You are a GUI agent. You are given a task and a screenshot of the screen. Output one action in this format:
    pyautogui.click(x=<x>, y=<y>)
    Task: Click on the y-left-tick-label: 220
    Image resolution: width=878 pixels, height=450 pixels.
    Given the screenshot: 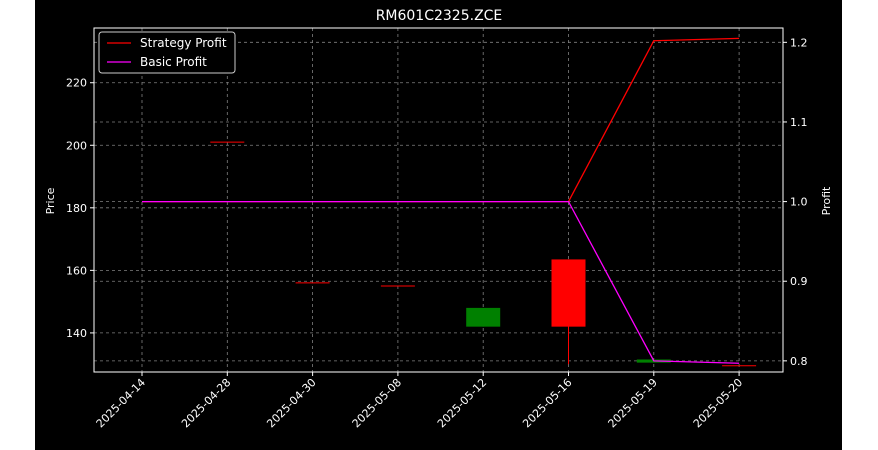 What is the action you would take?
    pyautogui.click(x=76, y=83)
    